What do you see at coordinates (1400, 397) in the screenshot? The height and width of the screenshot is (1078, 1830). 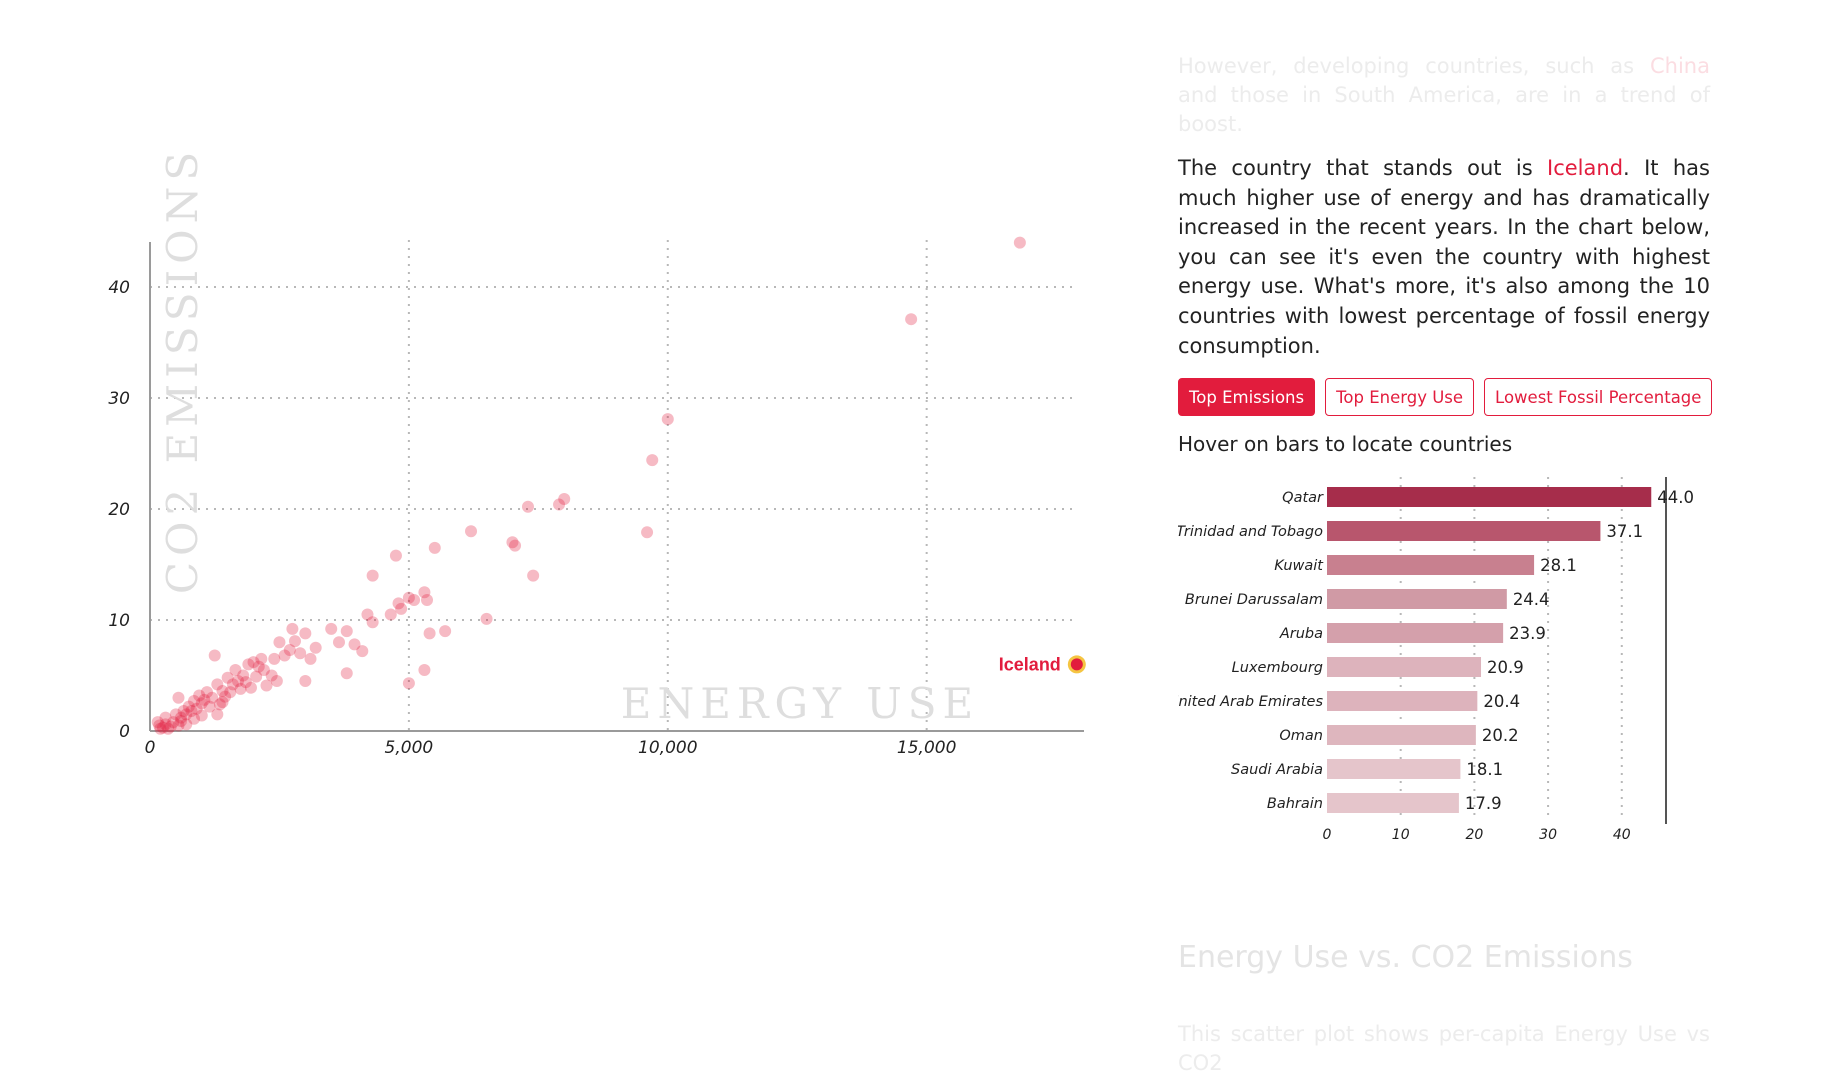 I see `tab-top-energy-use: Top Energy Use` at bounding box center [1400, 397].